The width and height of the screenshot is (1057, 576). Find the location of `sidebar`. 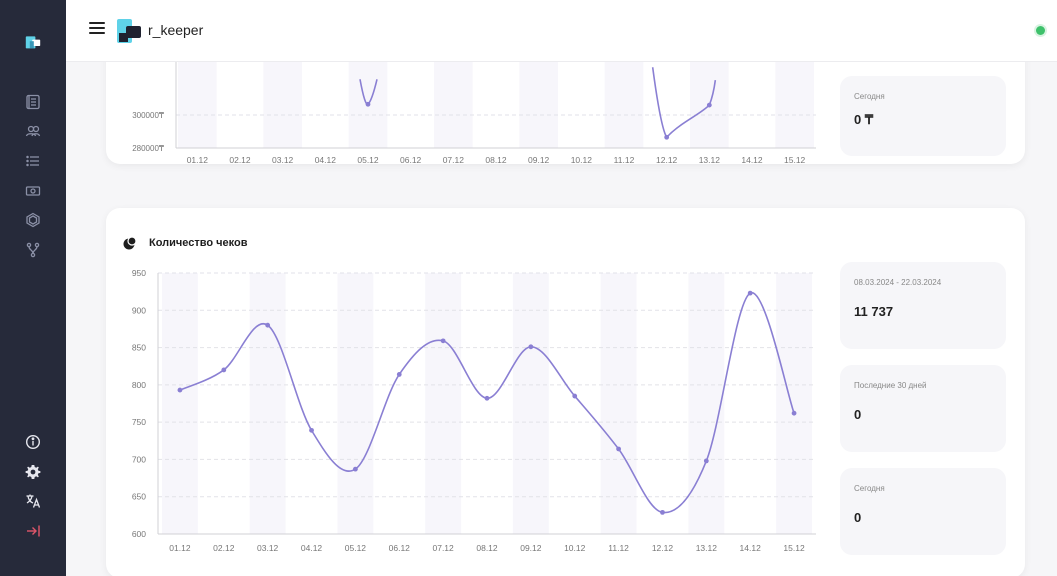

sidebar is located at coordinates (33, 288).